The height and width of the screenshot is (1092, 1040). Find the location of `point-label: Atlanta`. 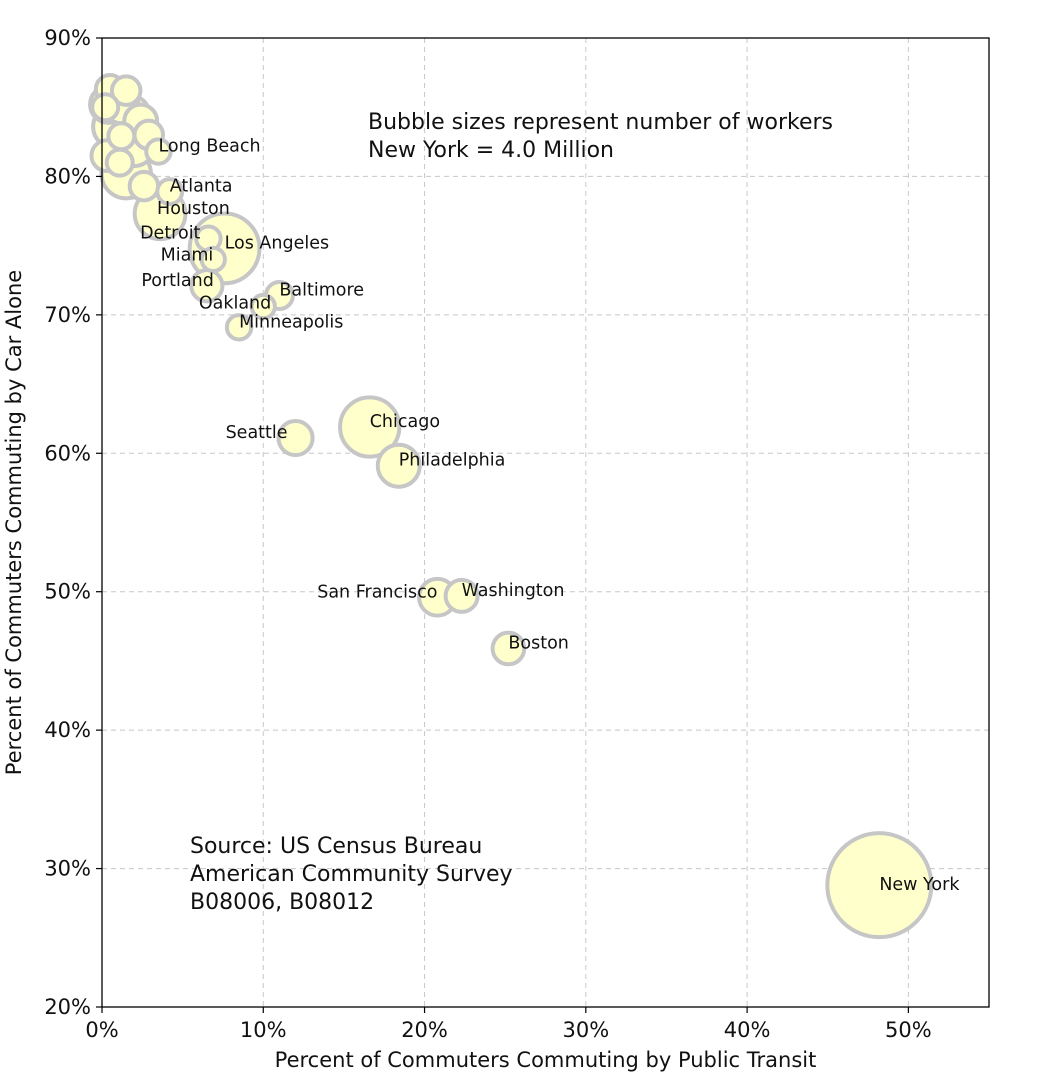

point-label: Atlanta is located at coordinates (201, 187).